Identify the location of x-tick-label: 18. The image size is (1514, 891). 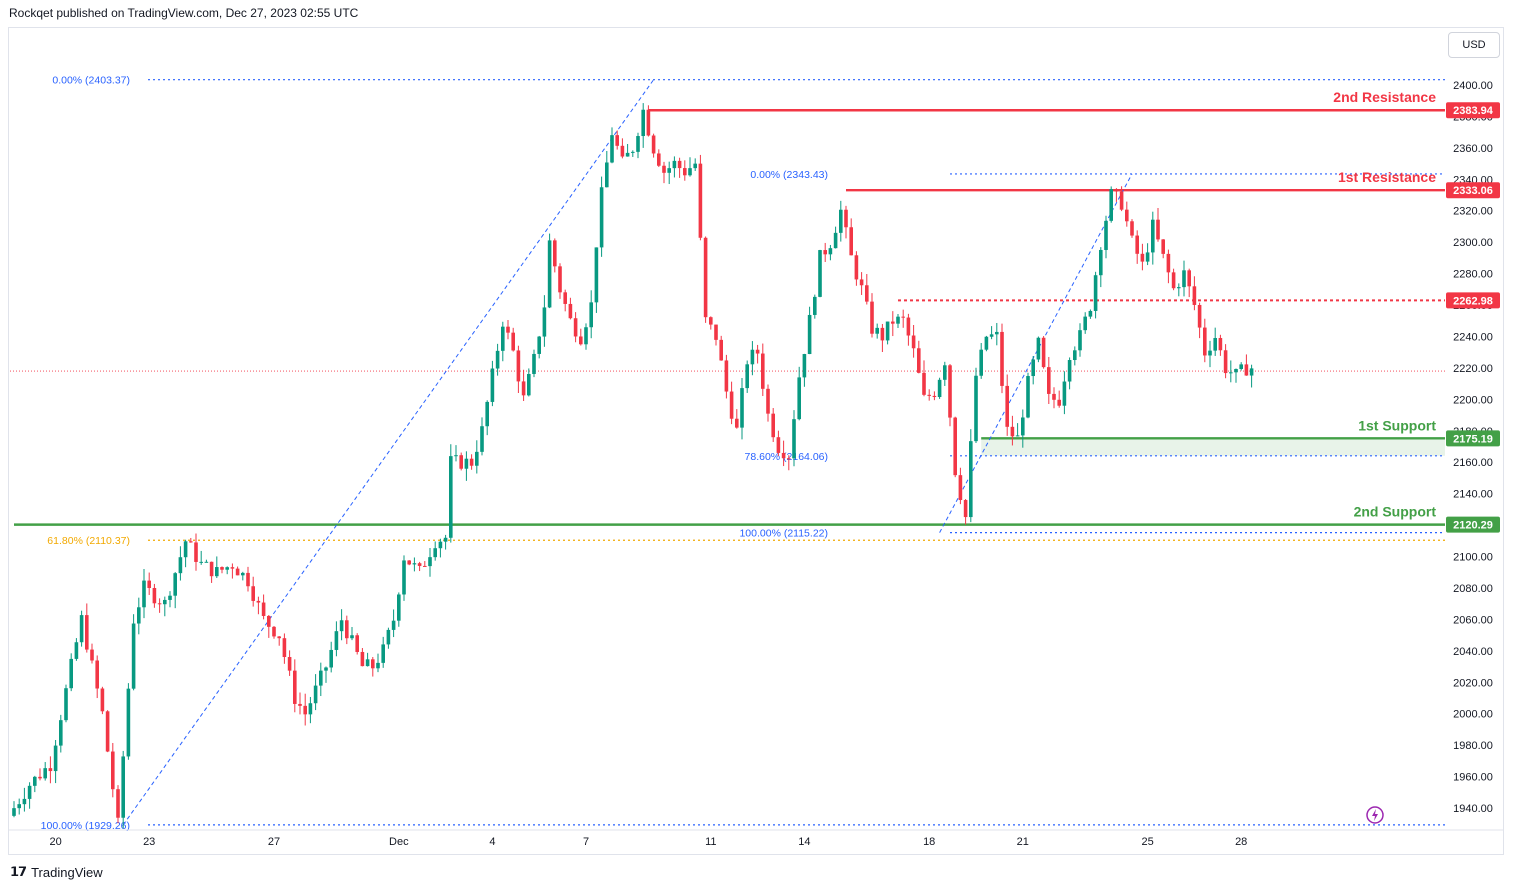
(929, 842).